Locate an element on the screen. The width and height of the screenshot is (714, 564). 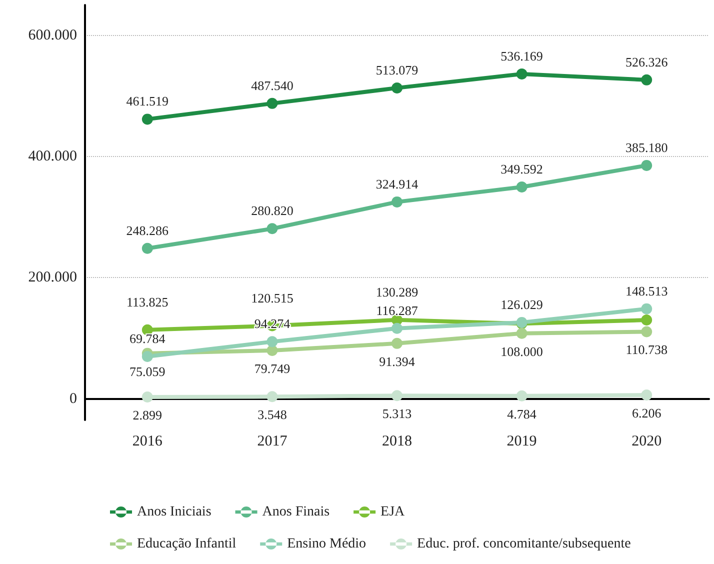
y-tick-label: 200.000 is located at coordinates (52, 278).